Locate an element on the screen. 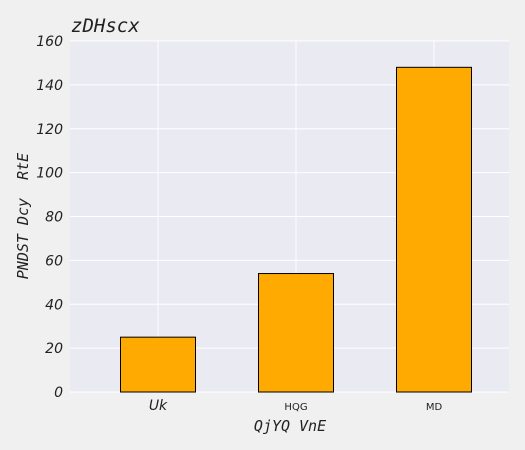  y-tick-labels: 0 20 40 60 80 100 120 140 160 is located at coordinates (49, 217).